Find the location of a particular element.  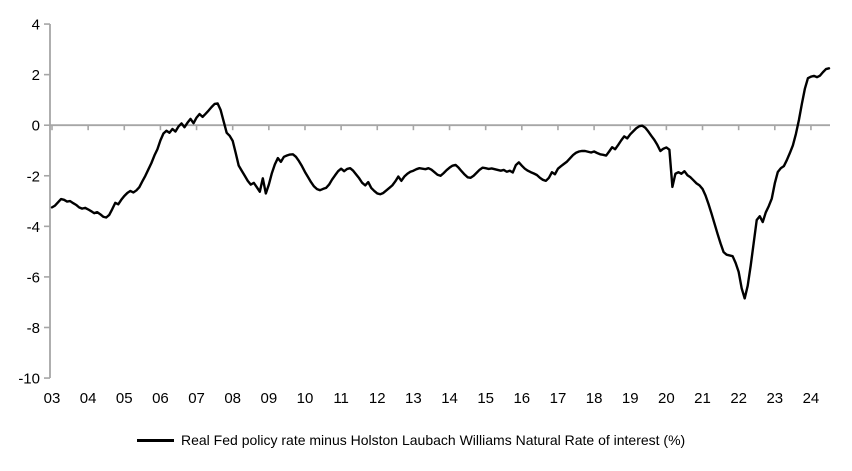

legend-line-swatch is located at coordinates (155, 441).